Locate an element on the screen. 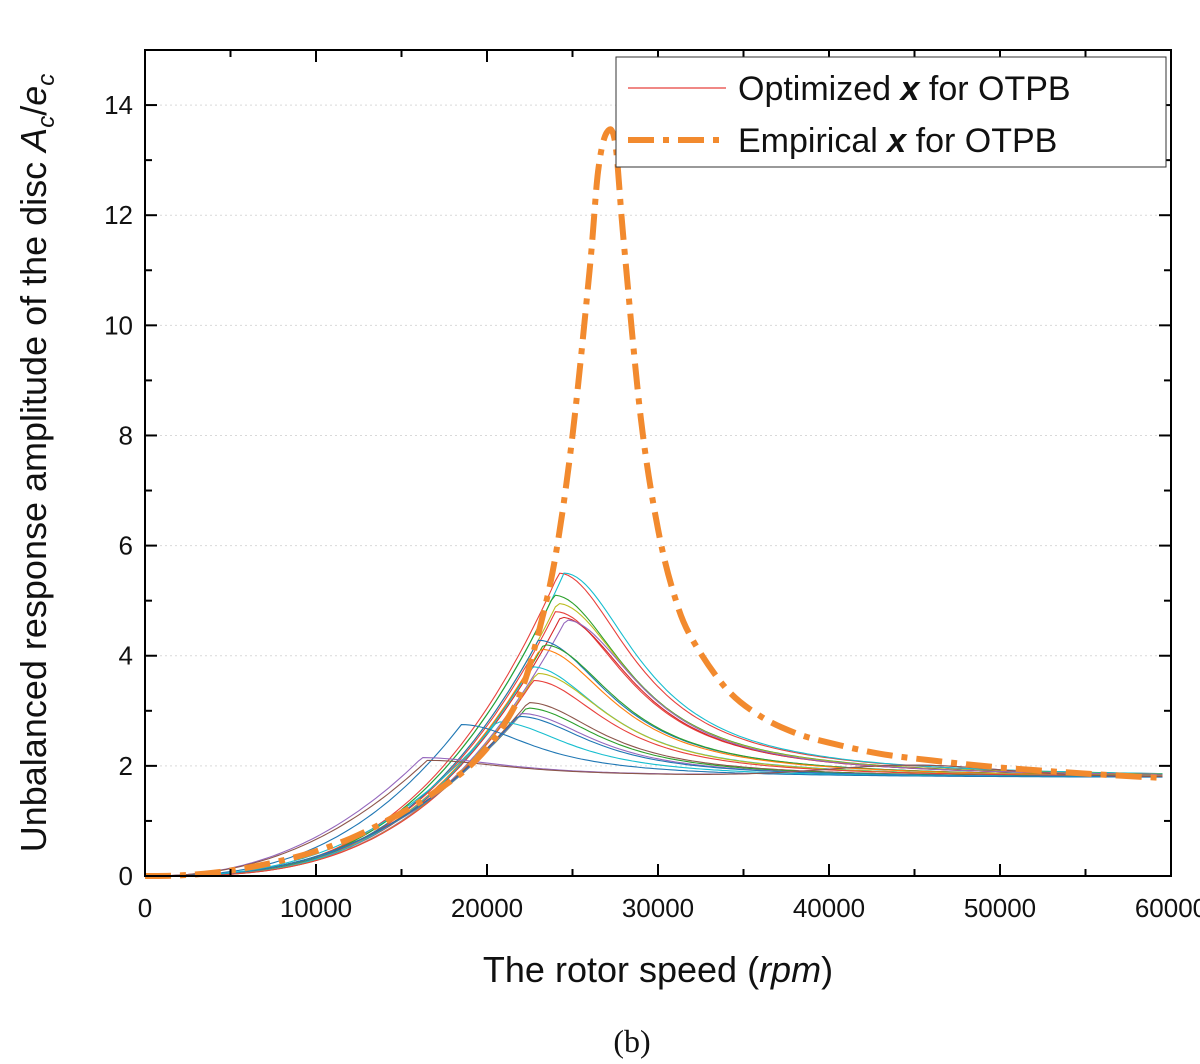 This screenshot has height=1064, width=1200. legend-optimized-label: Optimized x for OTPB is located at coordinates (904, 89).